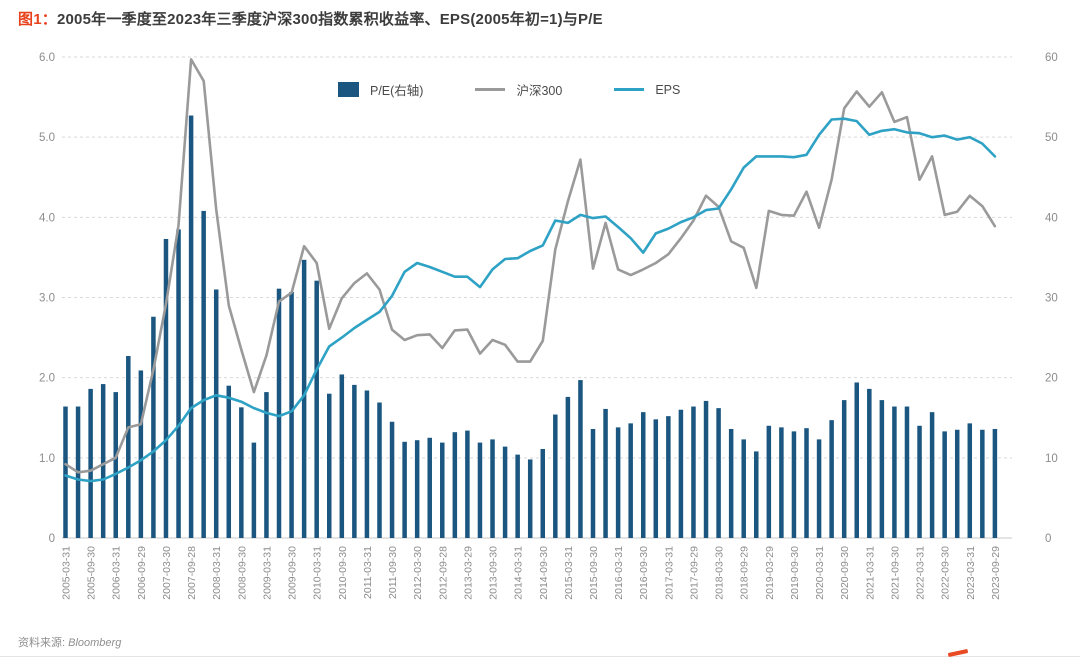  What do you see at coordinates (47, 379) in the screenshot?
I see `left-axis-tick-label: 2.0` at bounding box center [47, 379].